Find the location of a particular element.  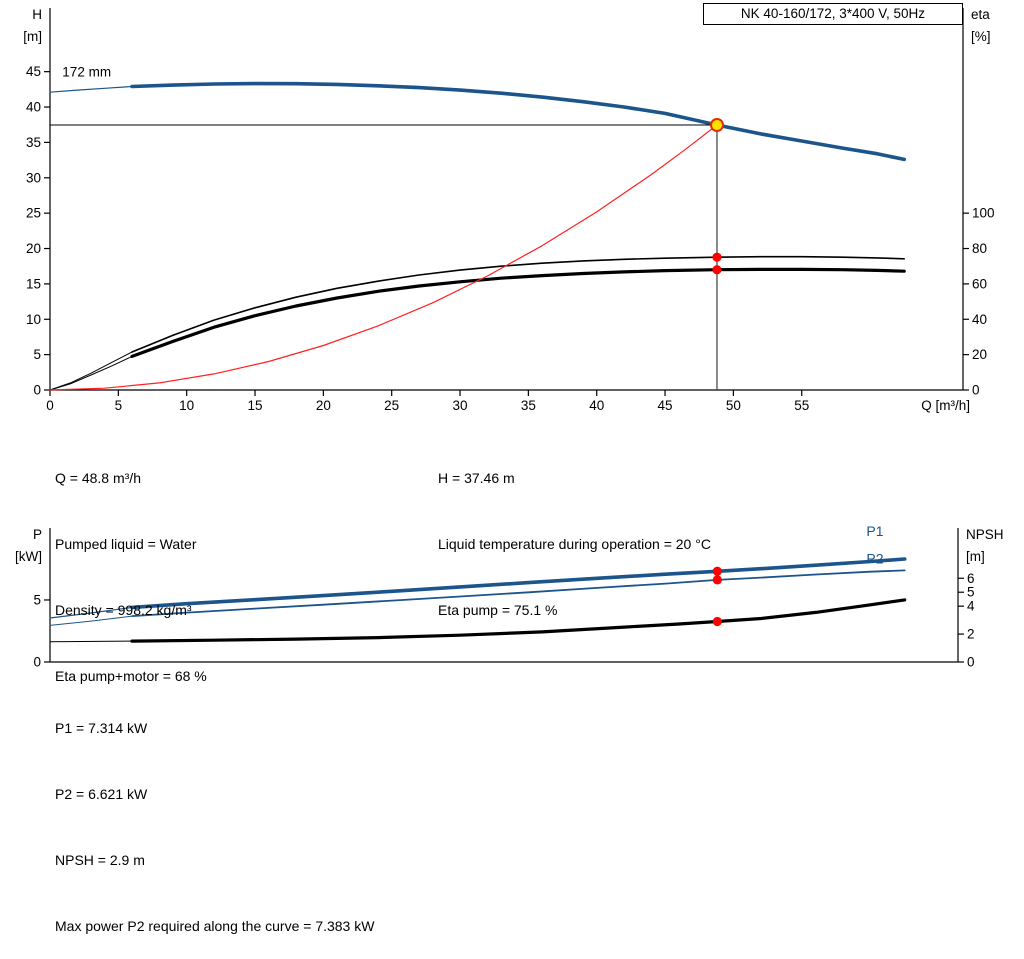

p1-point is located at coordinates (717, 571).